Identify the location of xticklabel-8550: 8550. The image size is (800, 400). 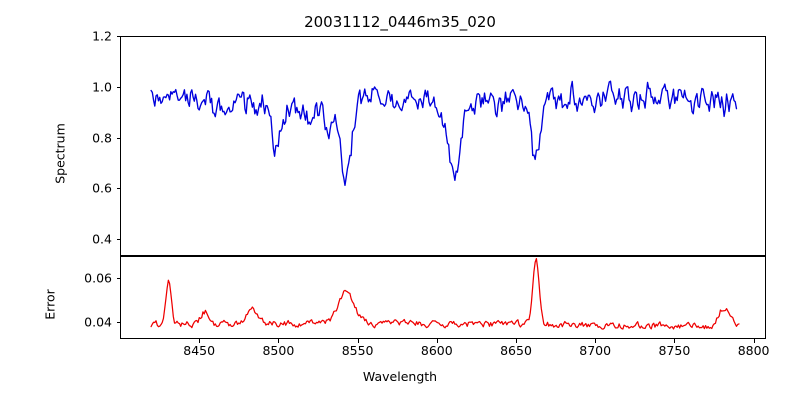
(357, 350).